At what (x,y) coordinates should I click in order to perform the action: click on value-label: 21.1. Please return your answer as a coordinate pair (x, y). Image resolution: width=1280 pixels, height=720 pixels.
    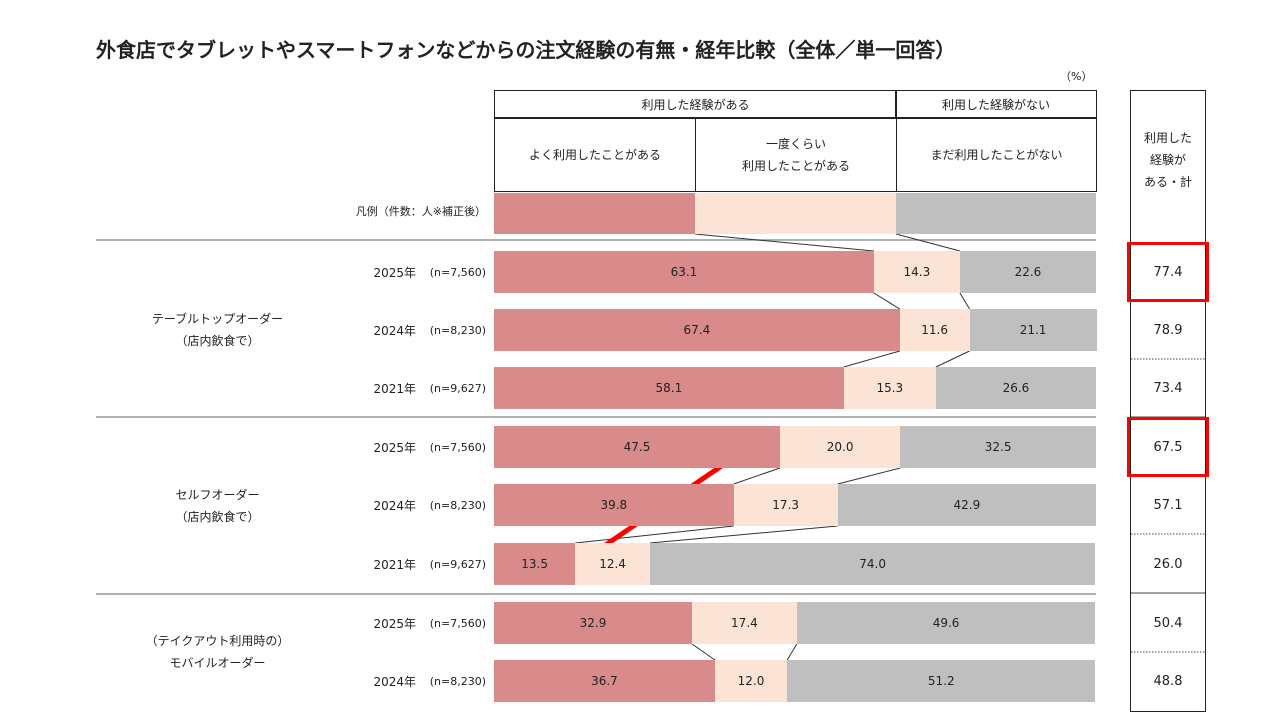
    Looking at the image, I should click on (1033, 330).